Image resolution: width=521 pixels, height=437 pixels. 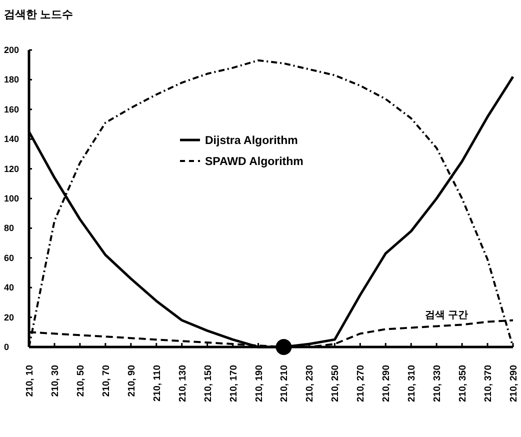 I want to click on x-tick-label: 210, 130, so click(x=182, y=383).